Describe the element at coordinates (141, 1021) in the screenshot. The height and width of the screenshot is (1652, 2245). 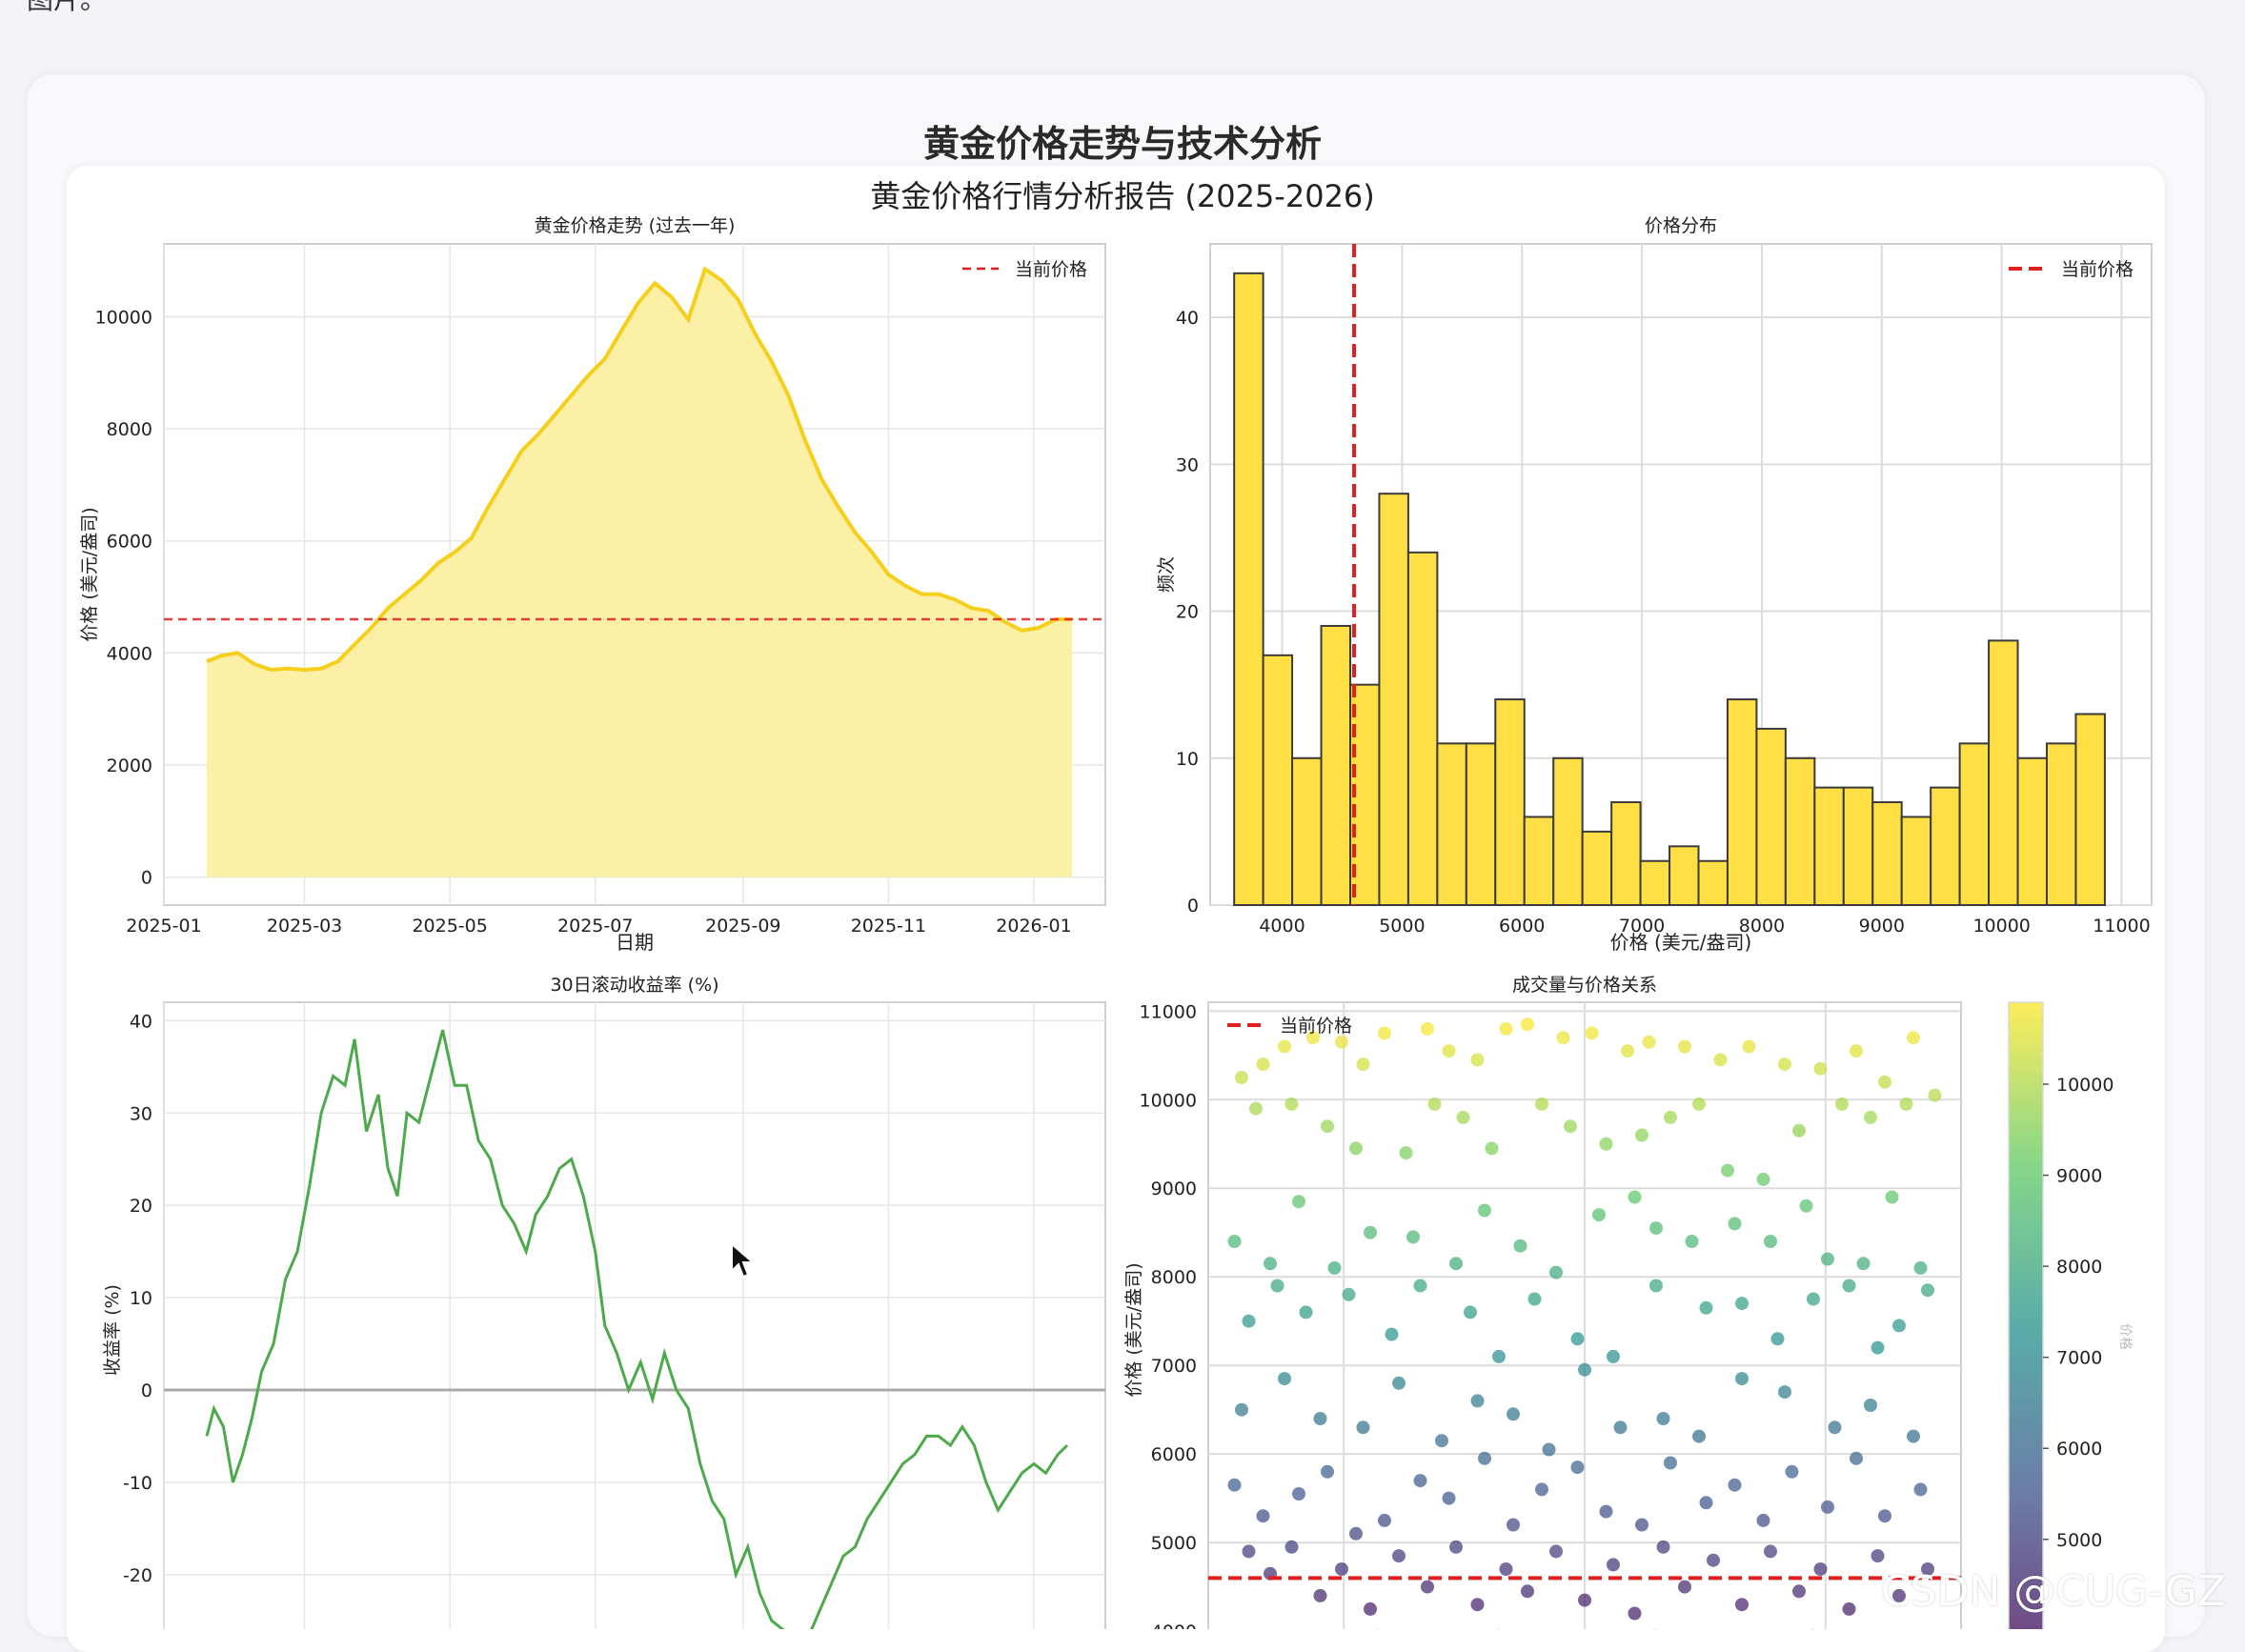
I see `y-tick-label: 40` at that location.